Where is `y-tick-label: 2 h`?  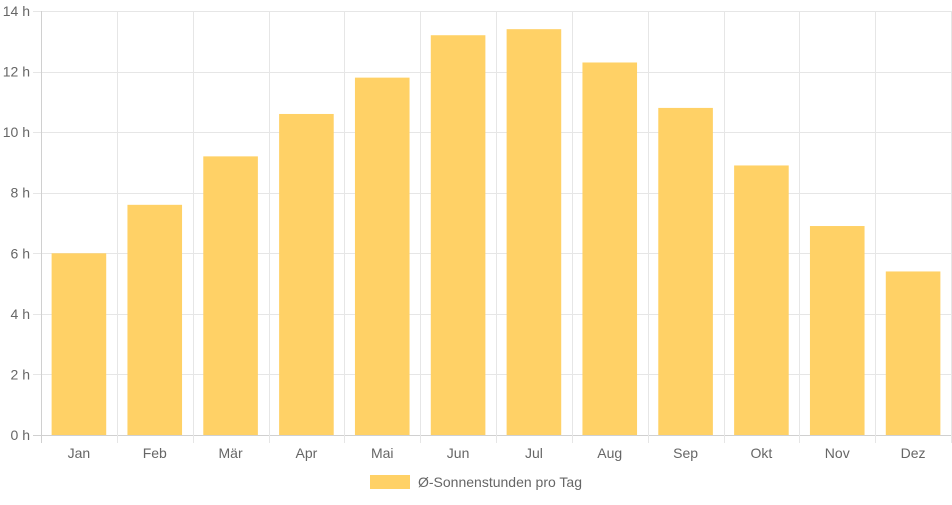
y-tick-label: 2 h is located at coordinates (20, 374).